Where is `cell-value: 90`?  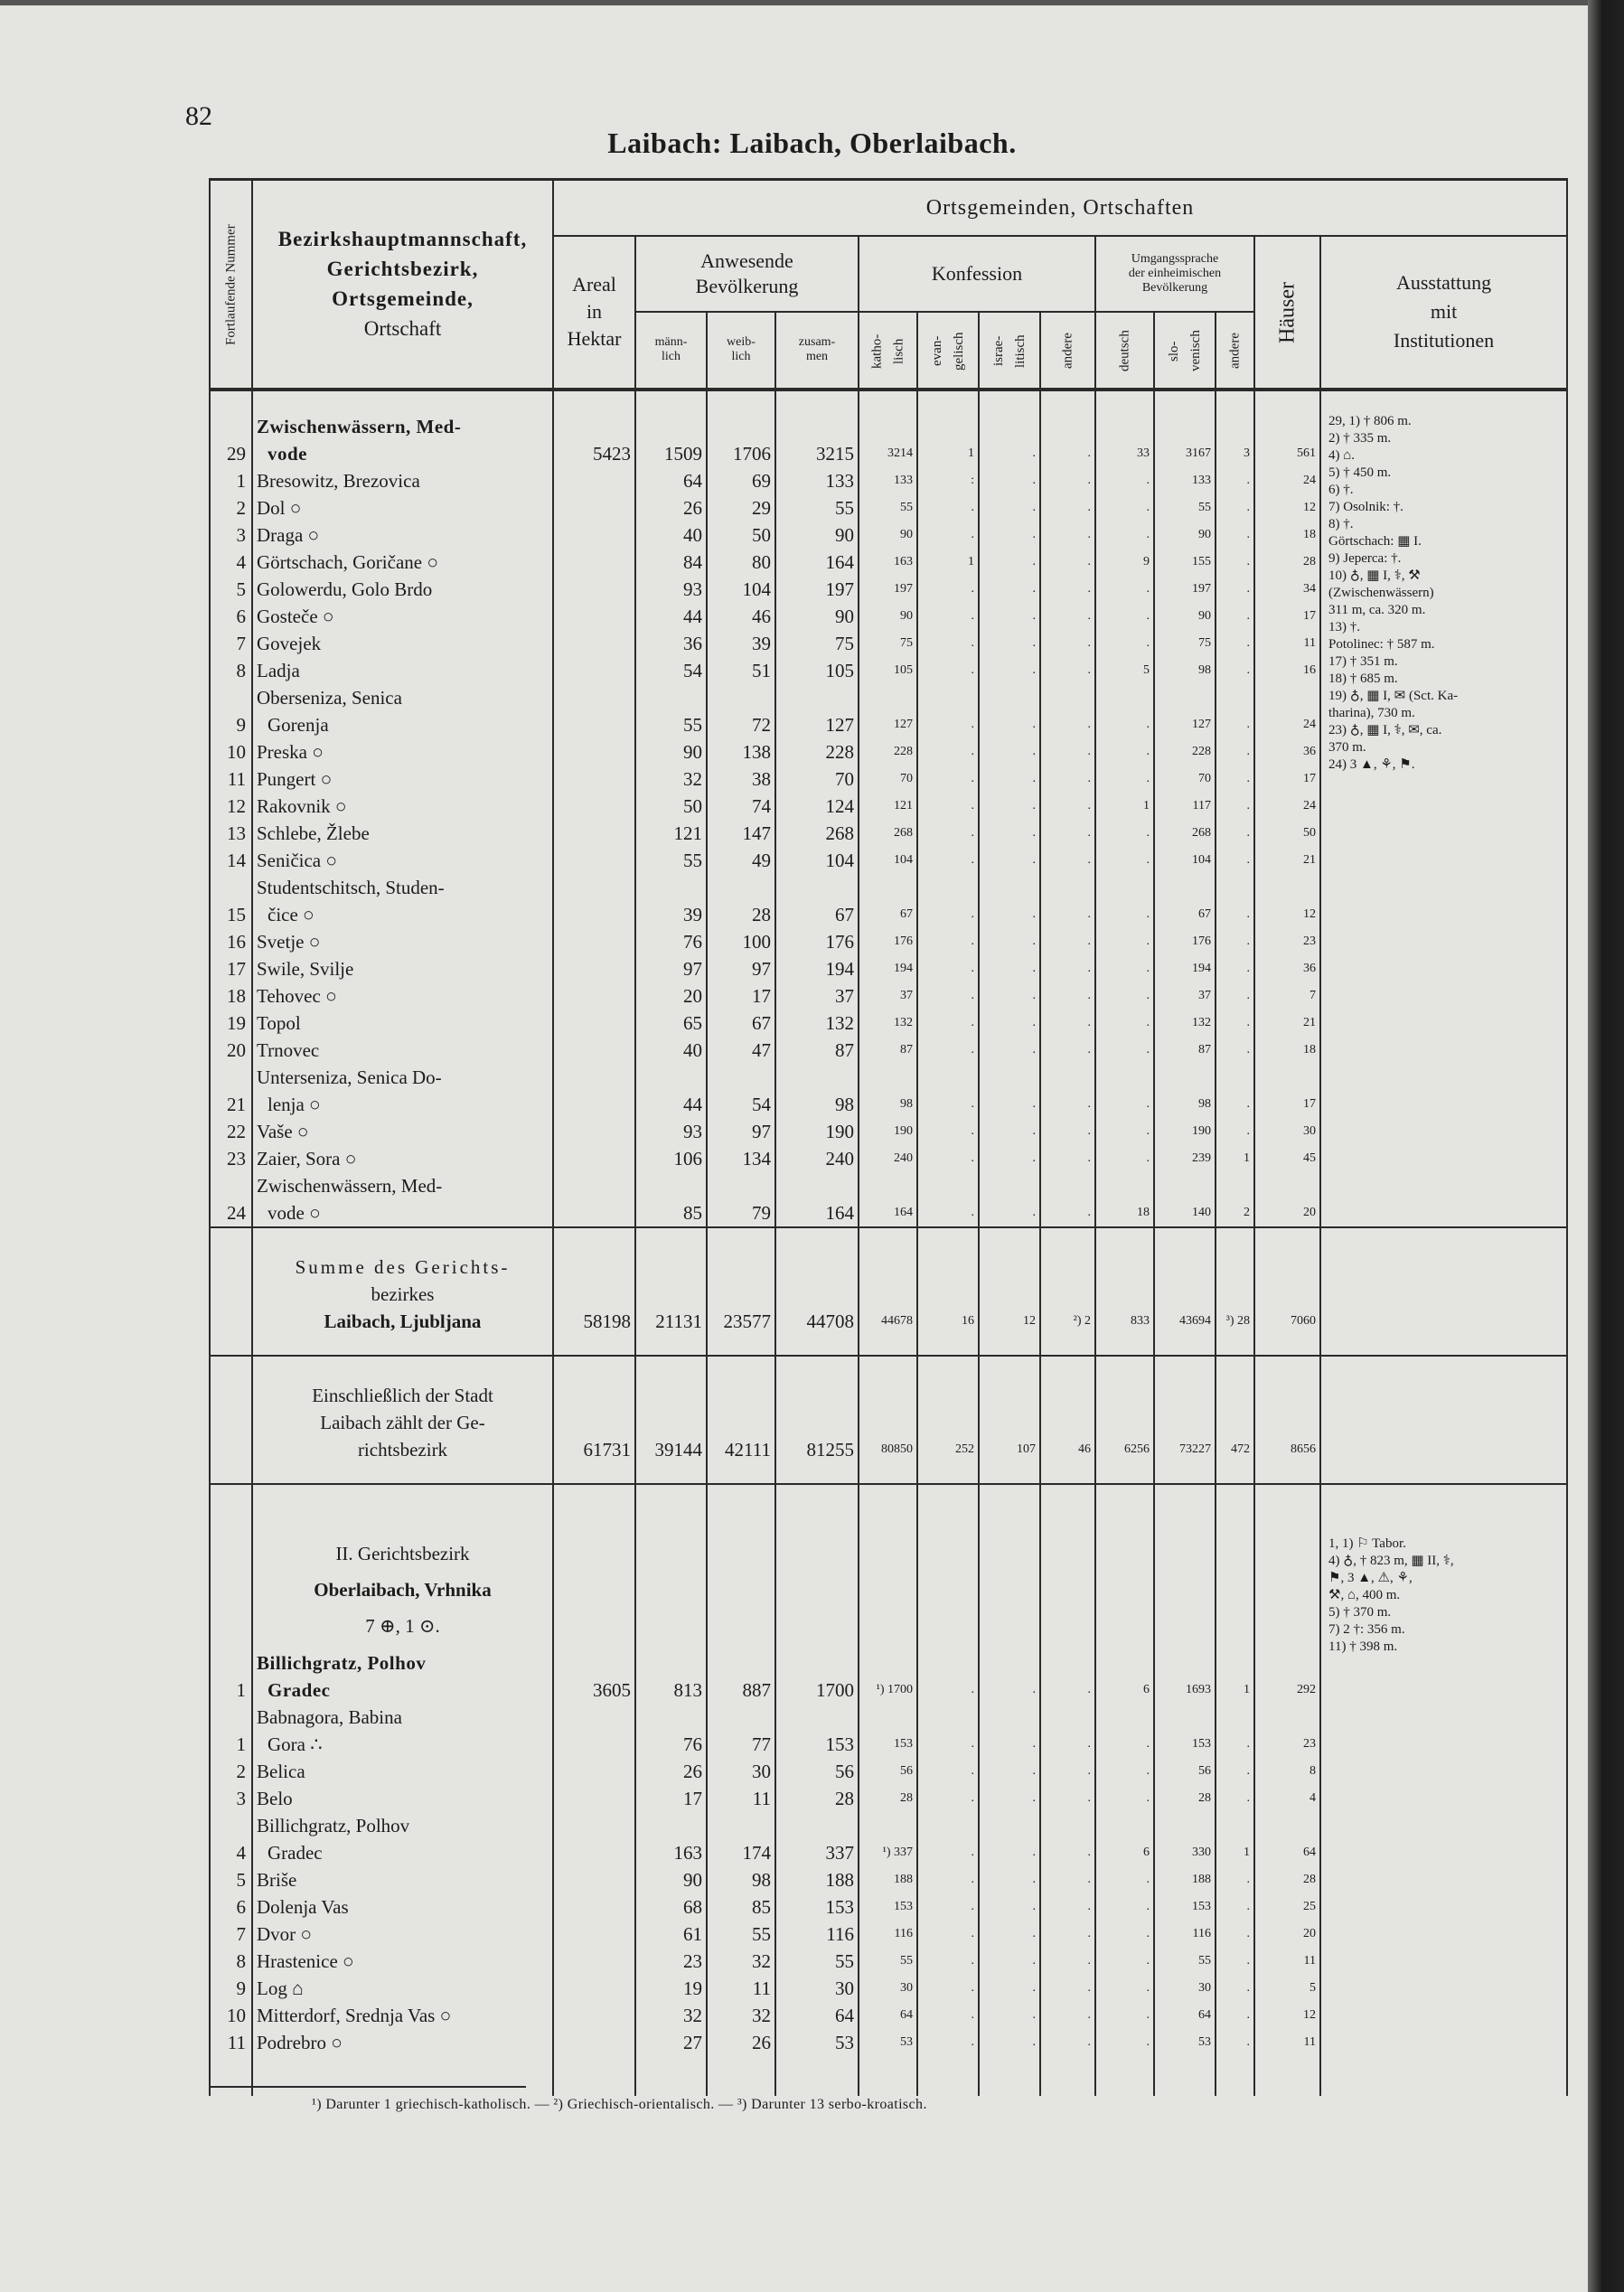 cell-value: 90 is located at coordinates (1185, 535).